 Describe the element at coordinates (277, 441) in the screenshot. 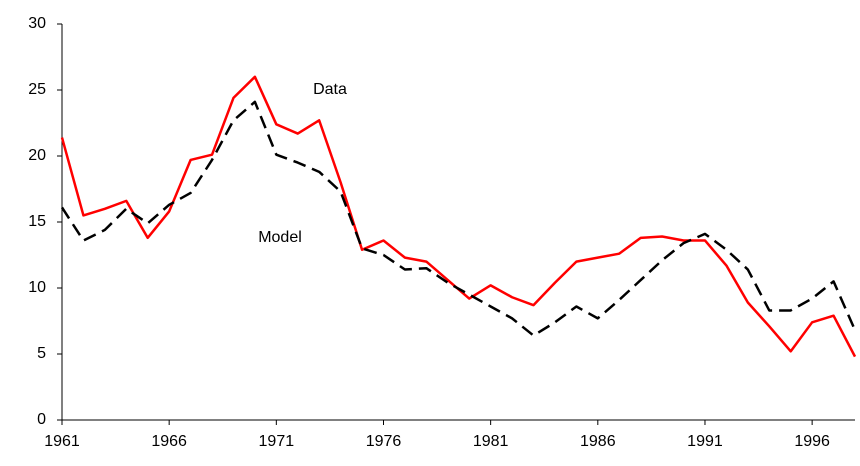

I see `x-tick-label: 1971` at that location.